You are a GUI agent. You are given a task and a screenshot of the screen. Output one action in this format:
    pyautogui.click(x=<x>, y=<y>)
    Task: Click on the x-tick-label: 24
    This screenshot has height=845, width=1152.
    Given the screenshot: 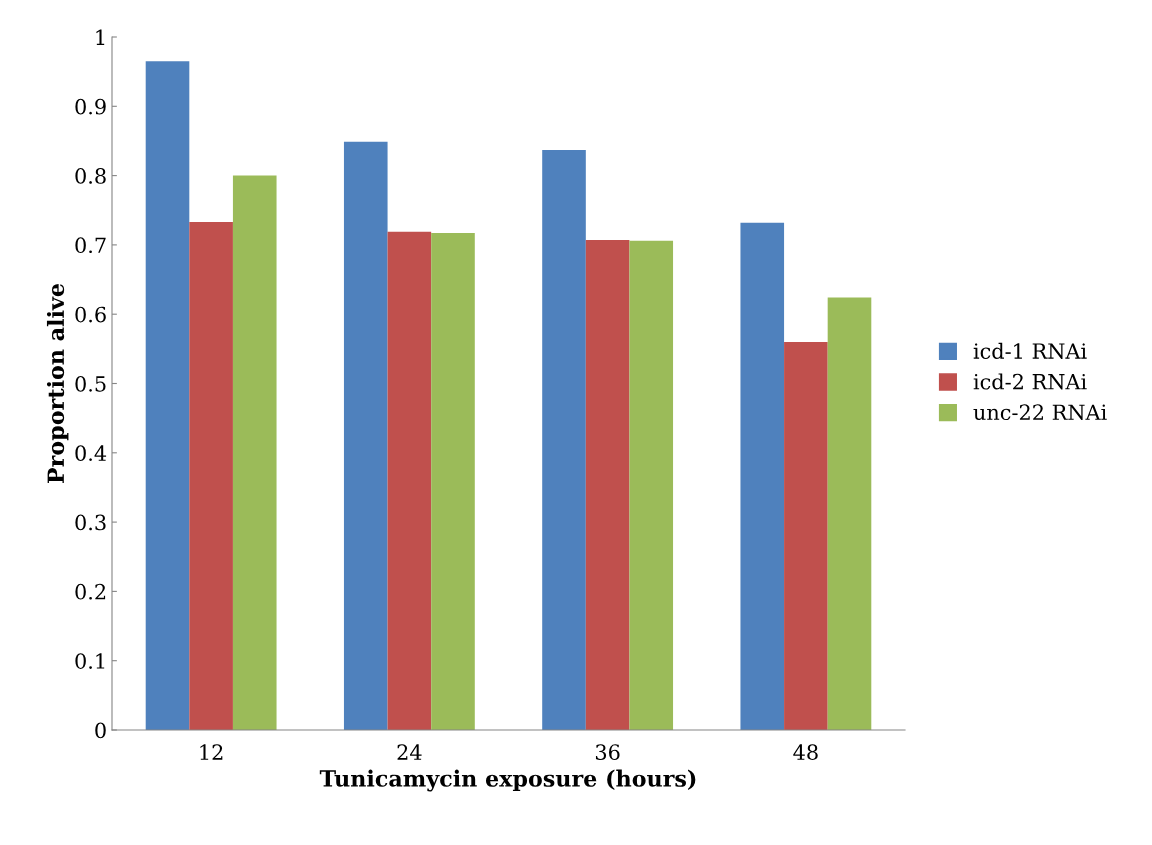 What is the action you would take?
    pyautogui.click(x=409, y=752)
    